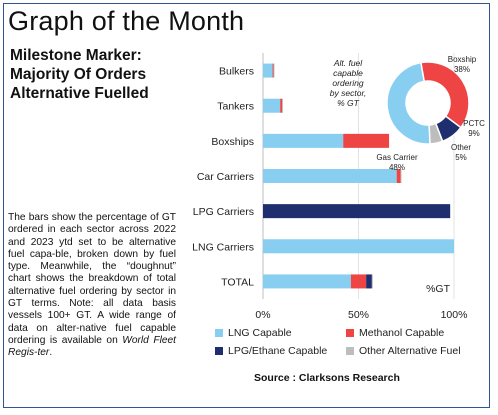 The width and height of the screenshot is (498, 415). Describe the element at coordinates (461, 157) in the screenshot. I see `donut-value-other: 5%` at that location.